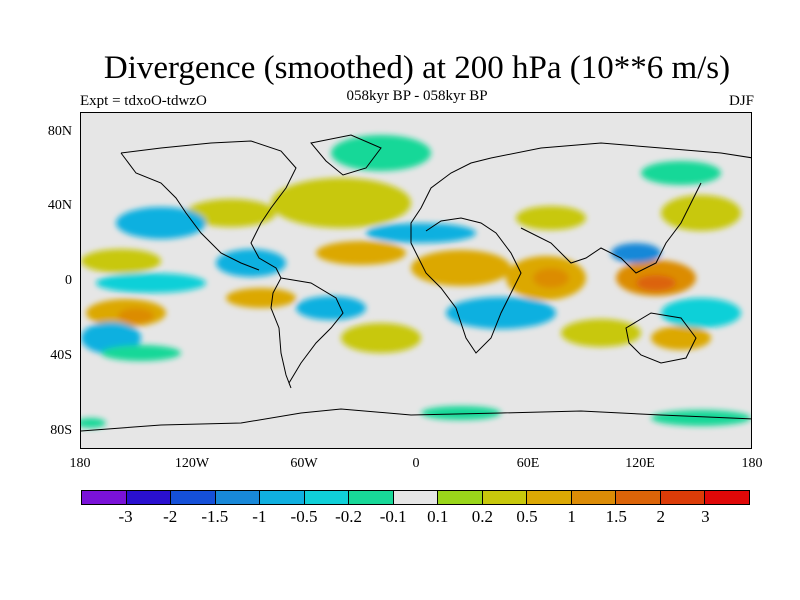 The height and width of the screenshot is (600, 800). I want to click on color-legend-label: 1.5, so click(616, 516).